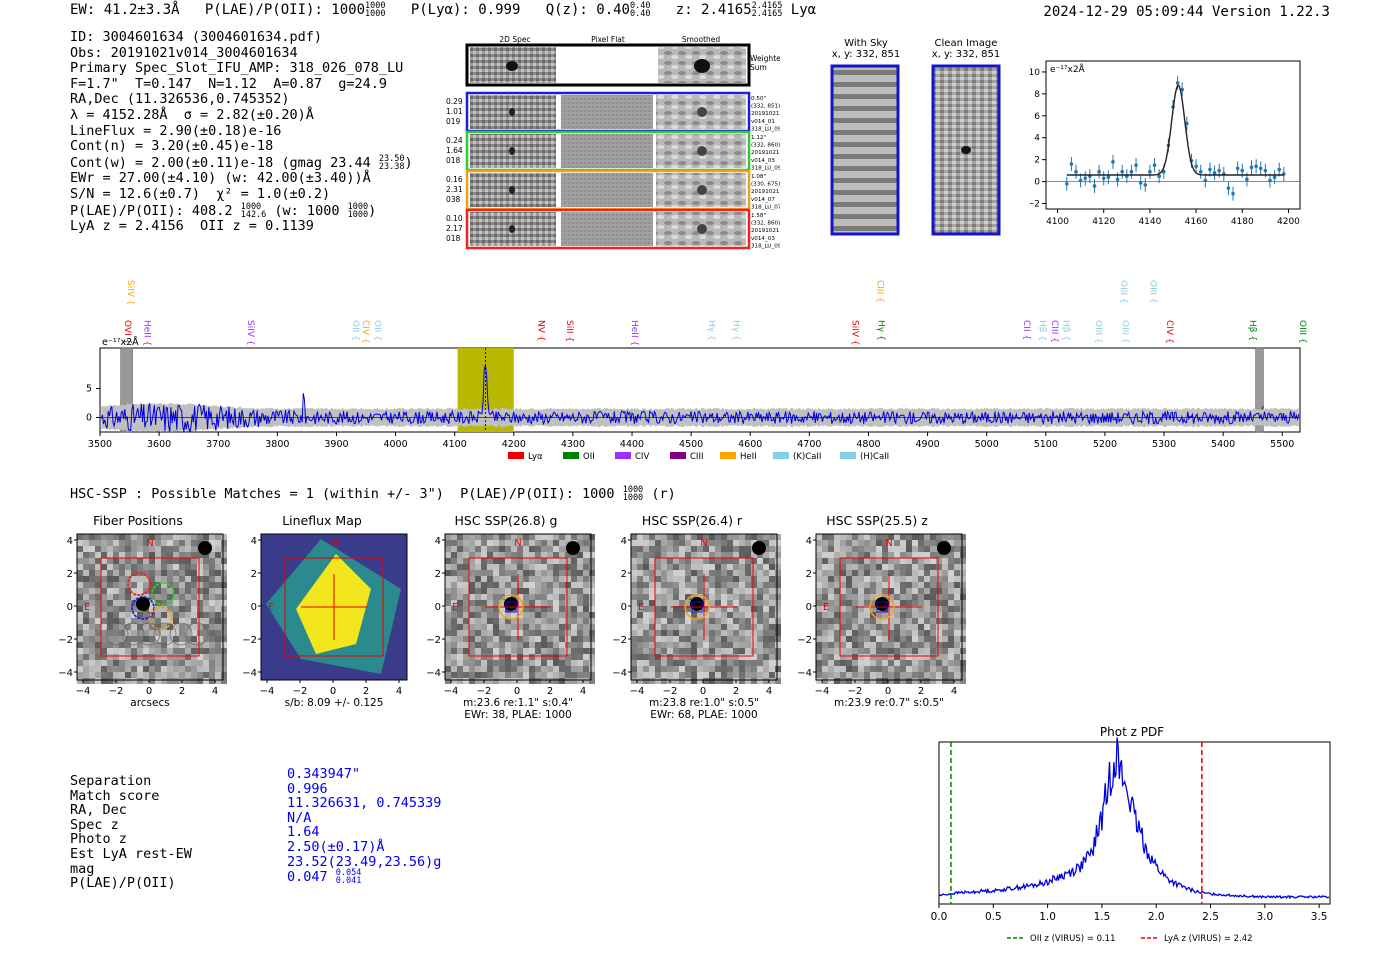  I want to click on info-line: Obs: 20191021v014_3004601634, so click(184, 52).